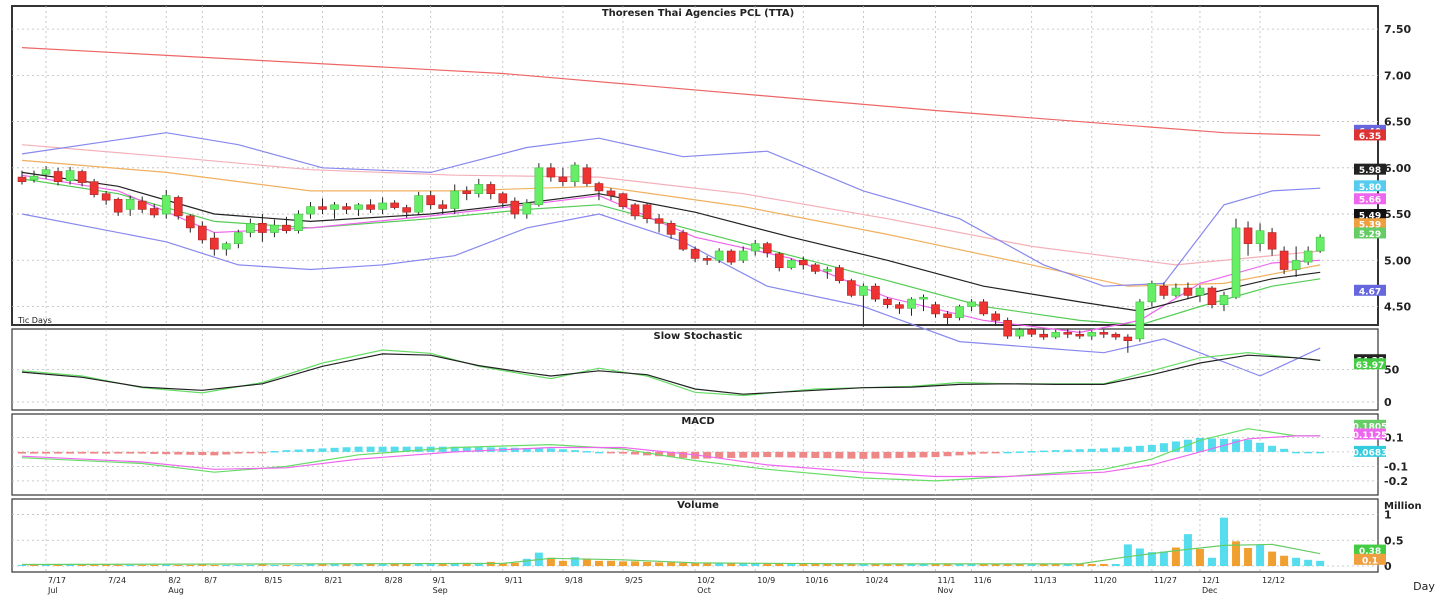 This screenshot has width=1456, height=608. What do you see at coordinates (1397, 29) in the screenshot?
I see `price-tick-label: 7.50` at bounding box center [1397, 29].